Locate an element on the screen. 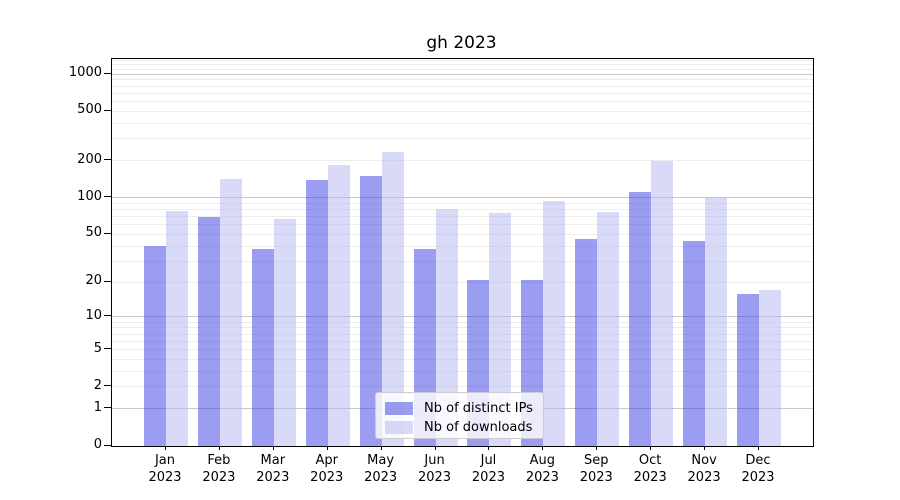 This screenshot has height=500, width=900. bar-nb-of-distinct-ips-may is located at coordinates (370, 311).